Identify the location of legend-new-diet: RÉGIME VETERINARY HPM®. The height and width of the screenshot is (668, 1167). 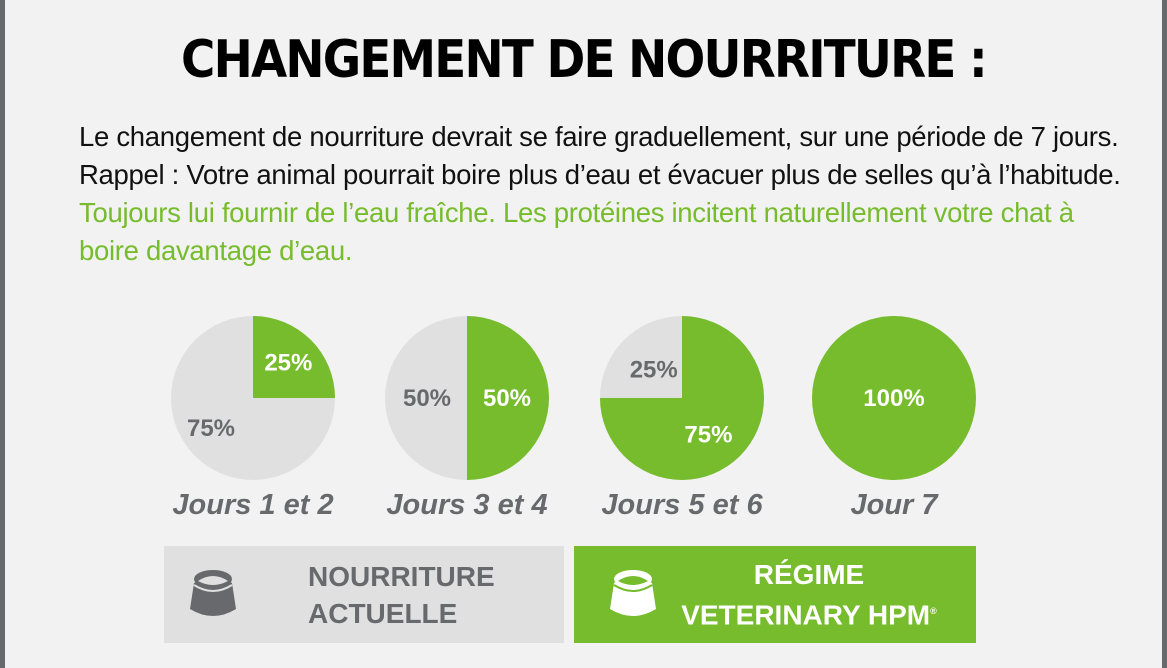
(775, 594).